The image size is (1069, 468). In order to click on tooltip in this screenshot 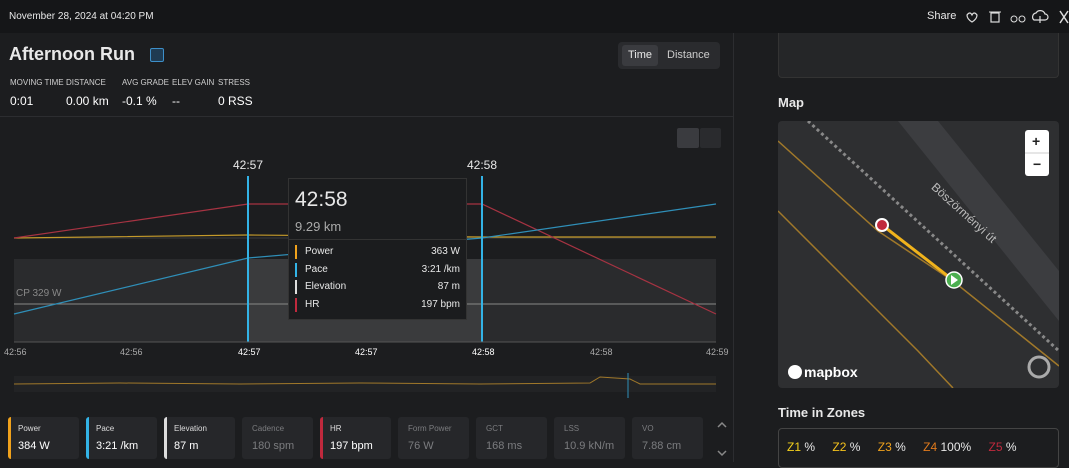, I will do `click(377, 249)`.